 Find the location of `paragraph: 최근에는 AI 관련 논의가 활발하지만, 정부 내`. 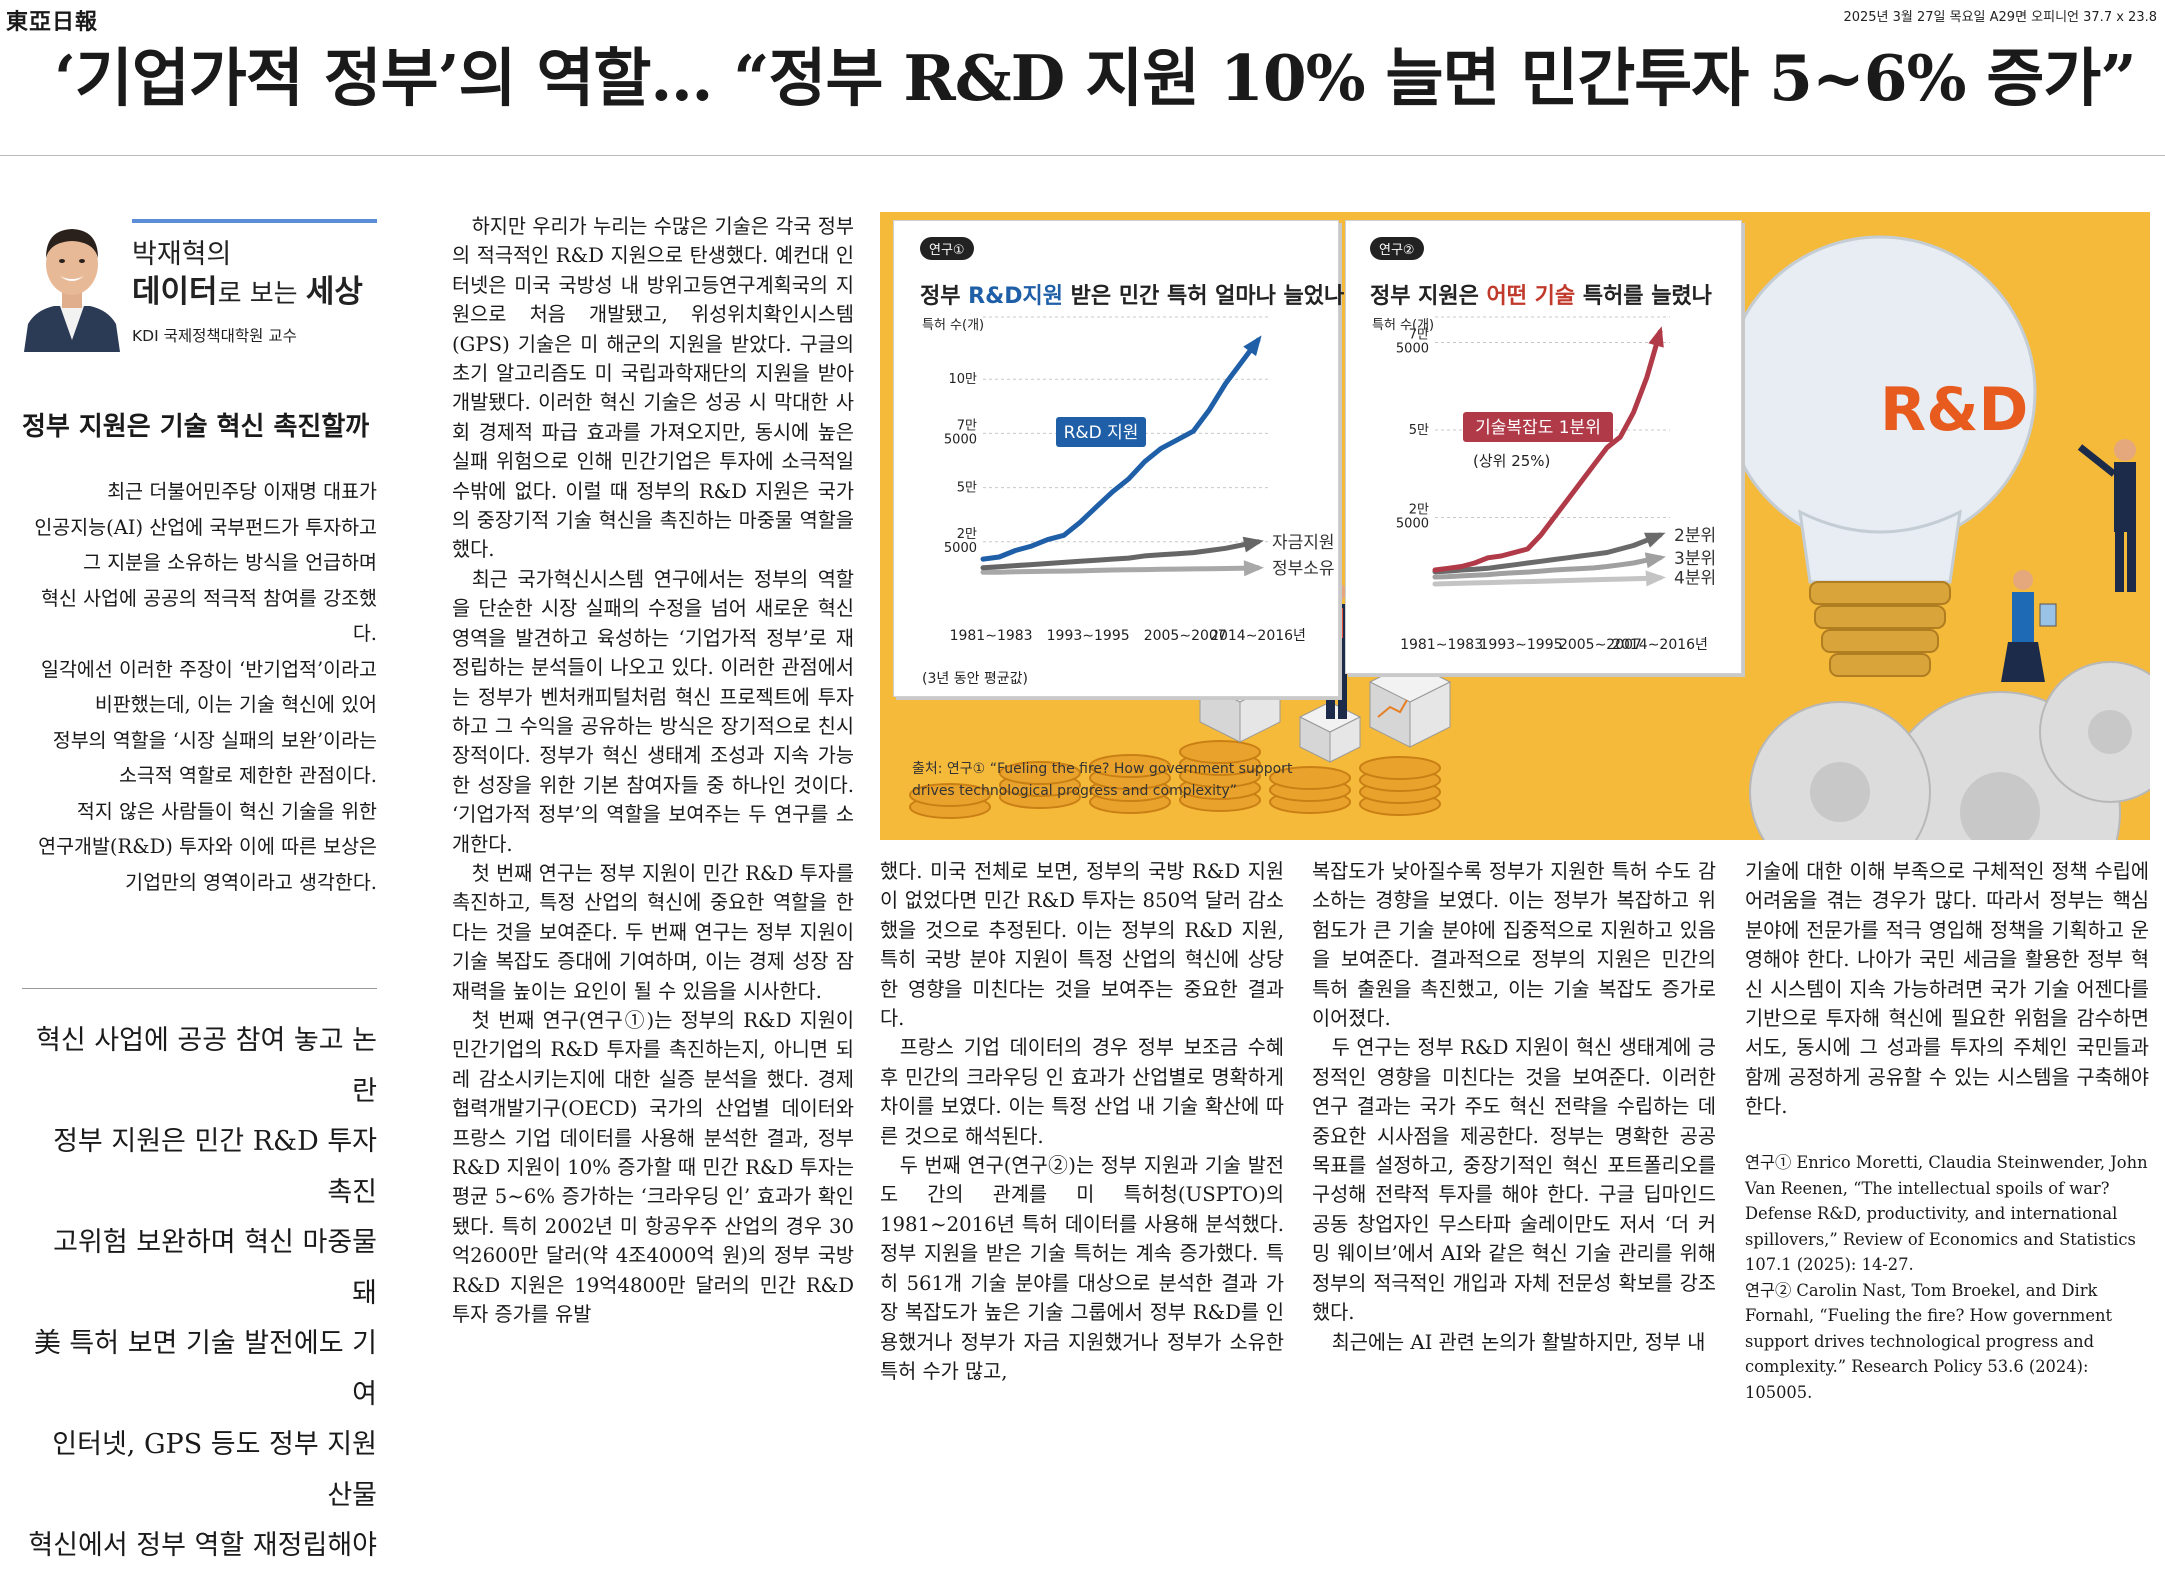

paragraph: 최근에는 AI 관련 논의가 활발하지만, 정부 내 is located at coordinates (1518, 1342).